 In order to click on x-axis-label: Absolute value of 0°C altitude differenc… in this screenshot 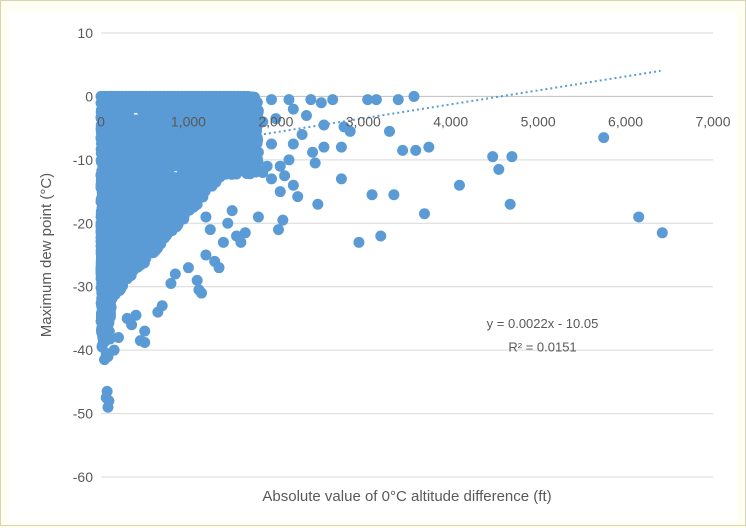, I will do `click(406, 496)`.